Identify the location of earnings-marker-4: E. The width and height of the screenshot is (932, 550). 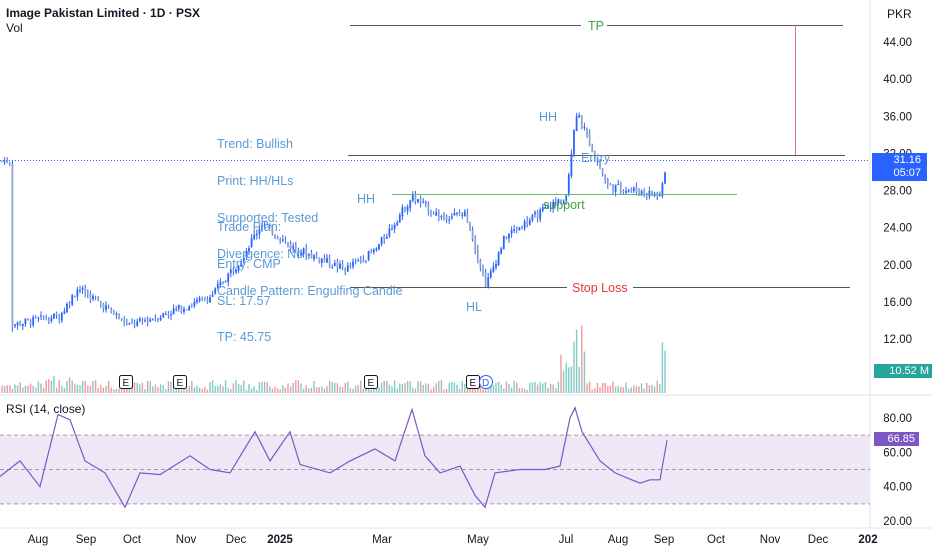
(473, 382).